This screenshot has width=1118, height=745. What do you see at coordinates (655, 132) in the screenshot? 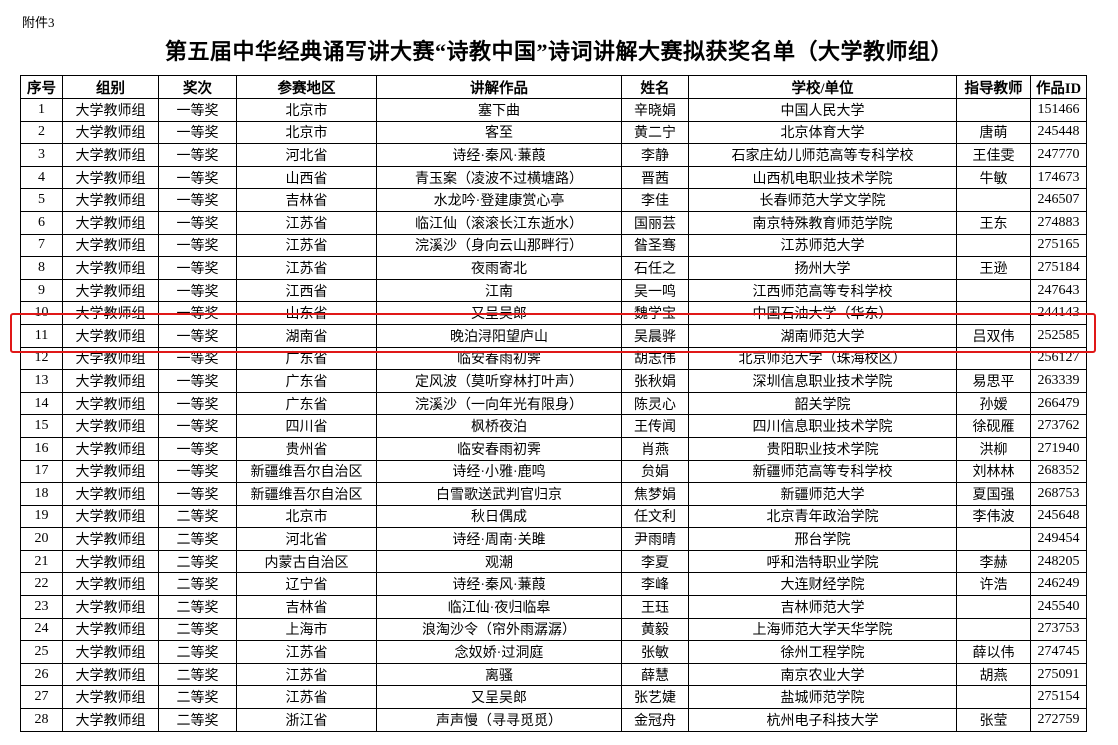
I see `table-cell: 黄二宁` at bounding box center [655, 132].